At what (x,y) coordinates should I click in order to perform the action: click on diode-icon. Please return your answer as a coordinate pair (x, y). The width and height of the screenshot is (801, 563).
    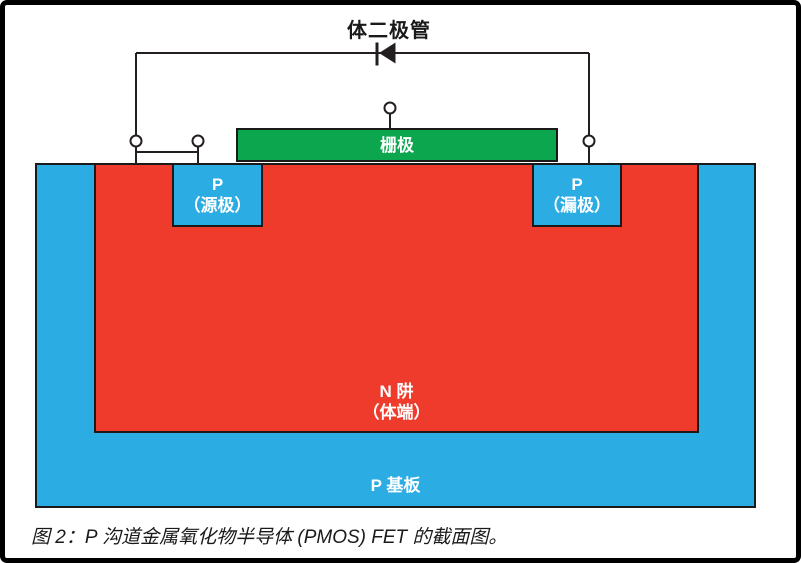
    Looking at the image, I should click on (385, 54).